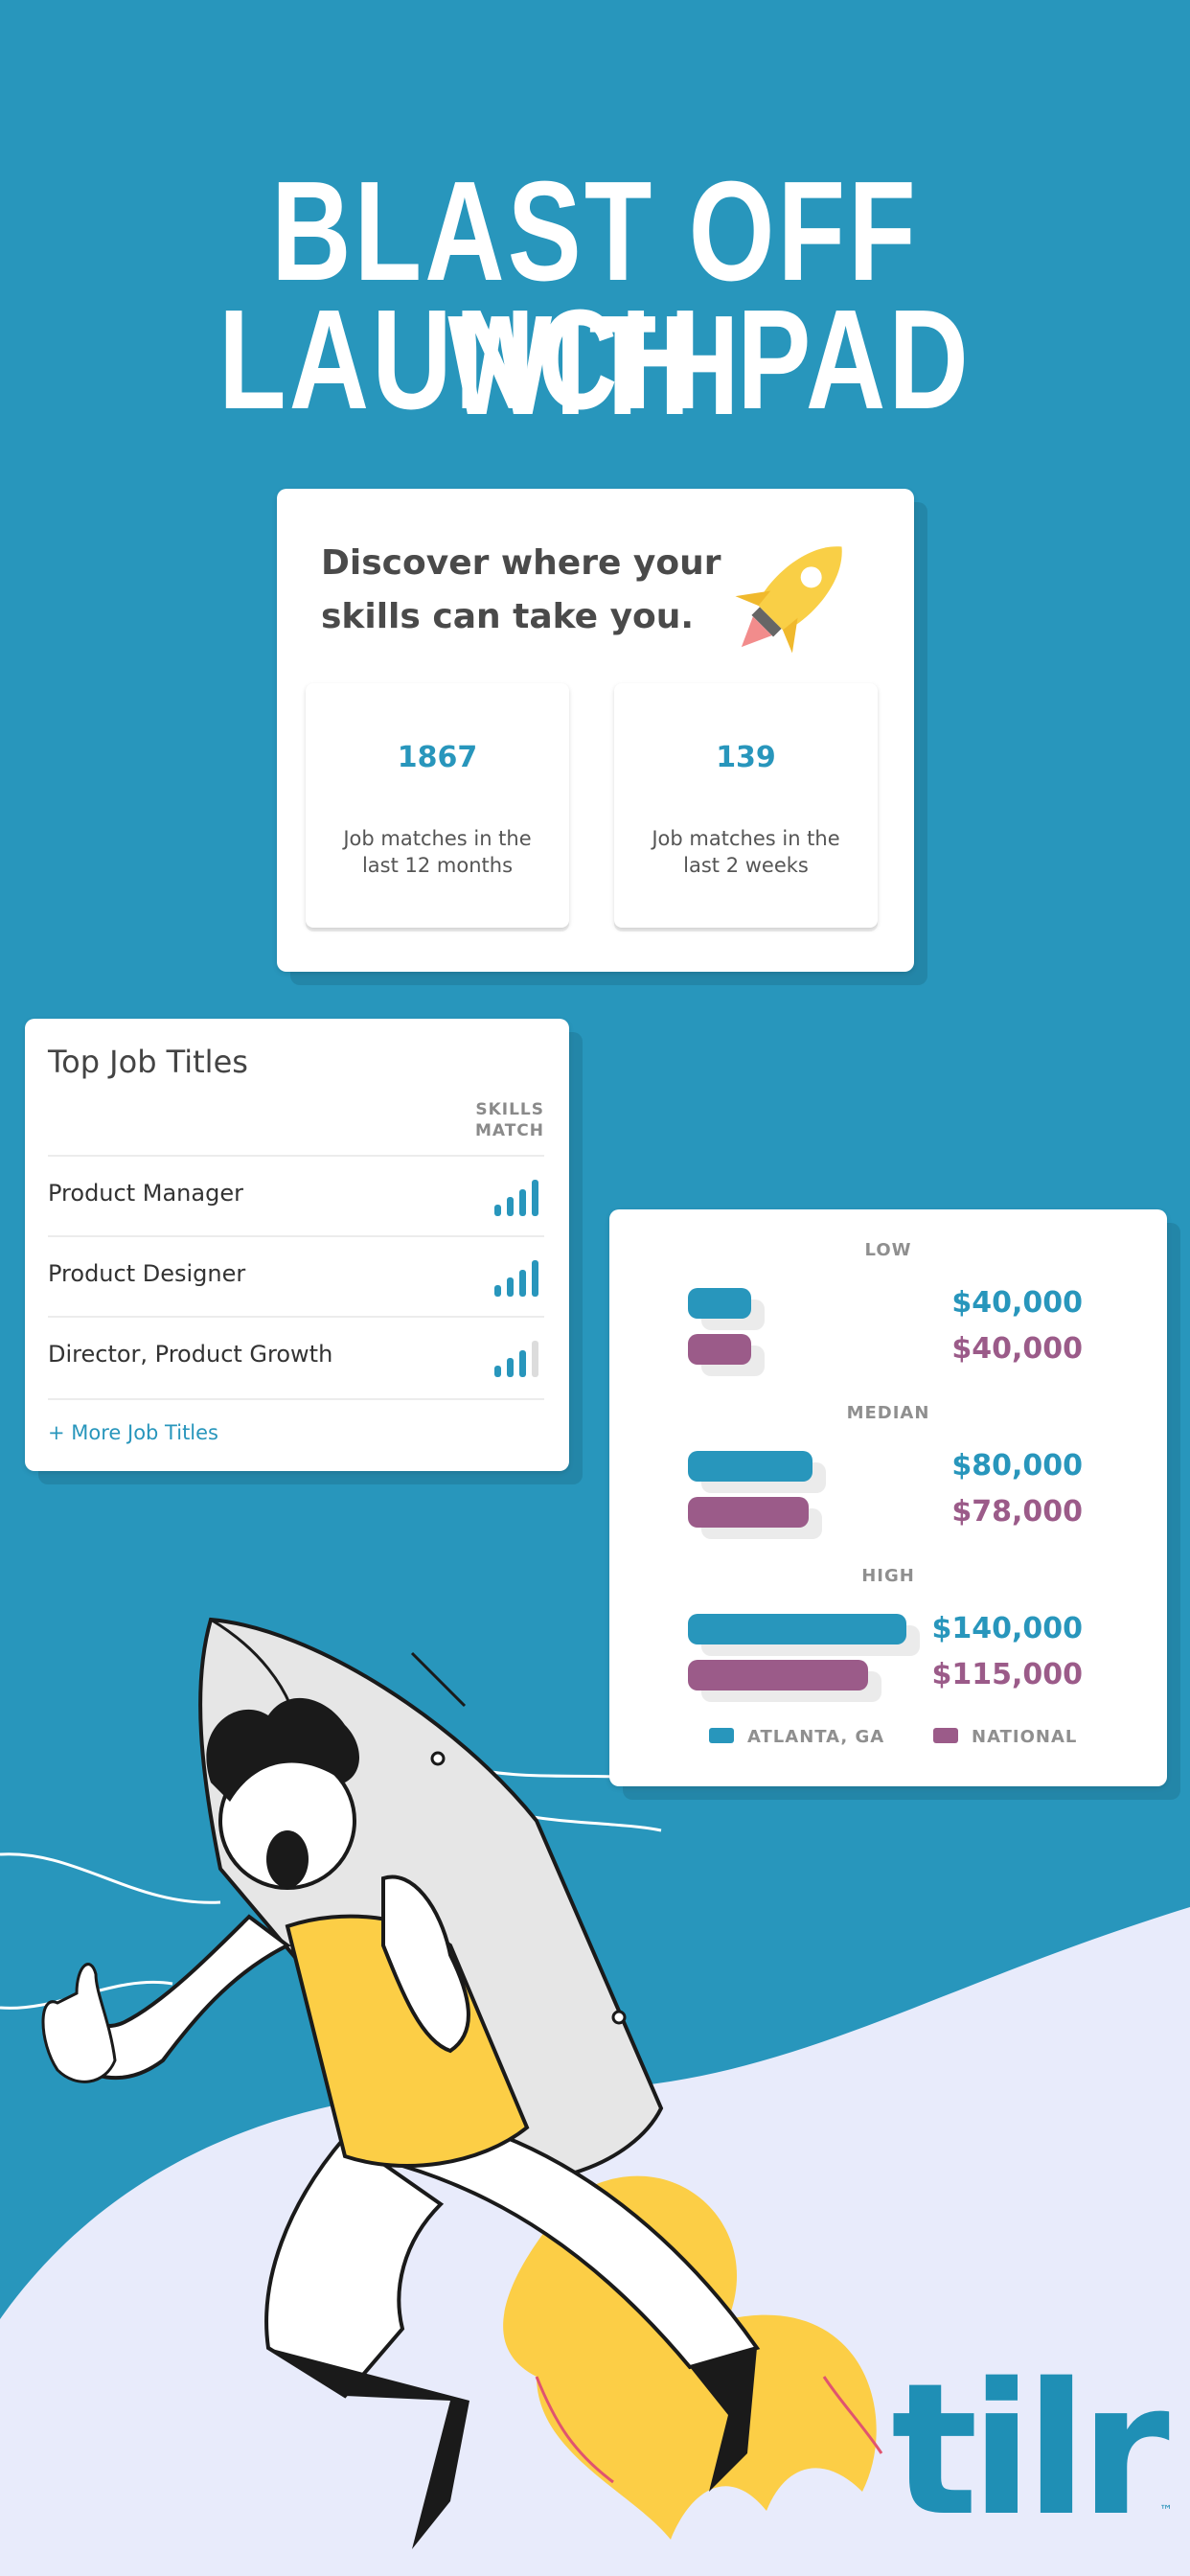 The image size is (1190, 2576). What do you see at coordinates (1017, 1303) in the screenshot?
I see `salary-value-local: $40,000` at bounding box center [1017, 1303].